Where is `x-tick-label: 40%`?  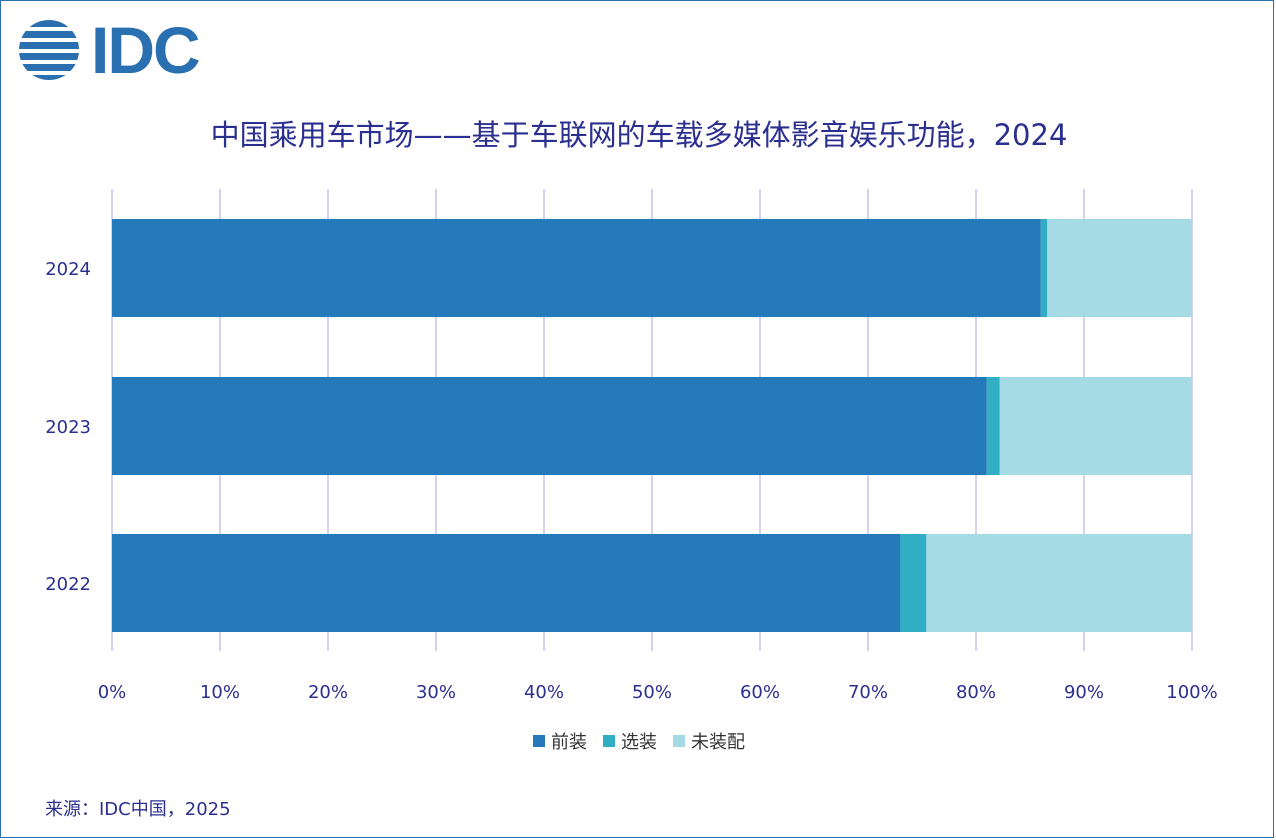
x-tick-label: 40% is located at coordinates (544, 692).